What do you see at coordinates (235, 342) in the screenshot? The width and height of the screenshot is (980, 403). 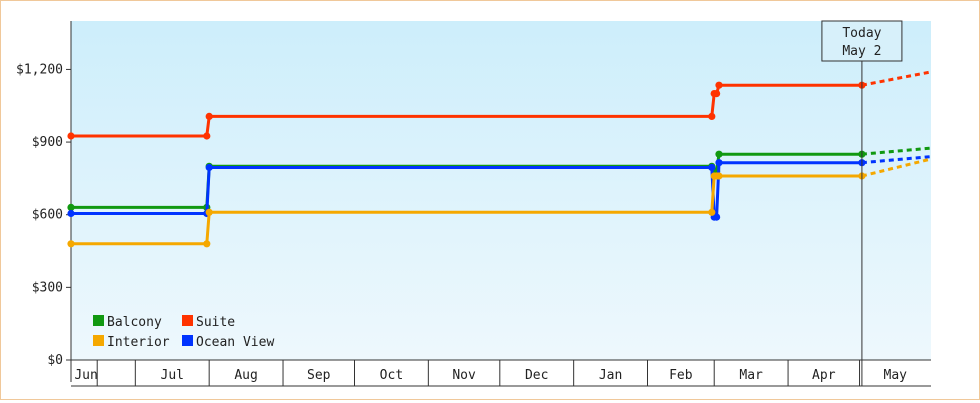 I see `legend-label: Ocean View` at bounding box center [235, 342].